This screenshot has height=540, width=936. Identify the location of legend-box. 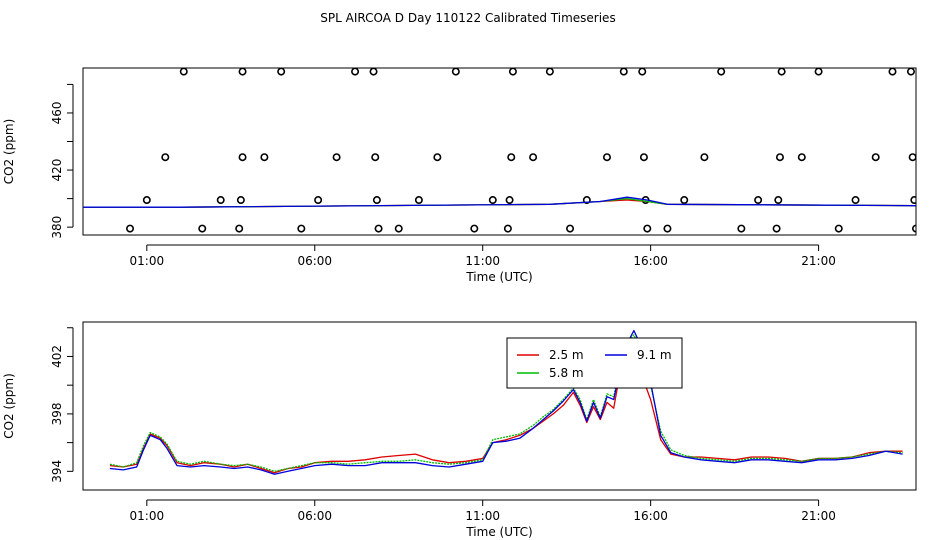
(594, 363).